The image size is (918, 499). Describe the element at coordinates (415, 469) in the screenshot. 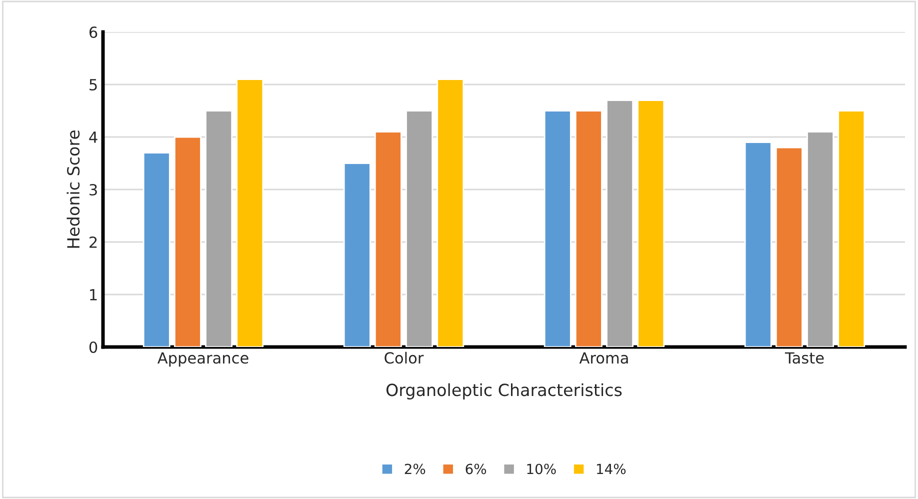

I see `legend-label: 2%` at that location.